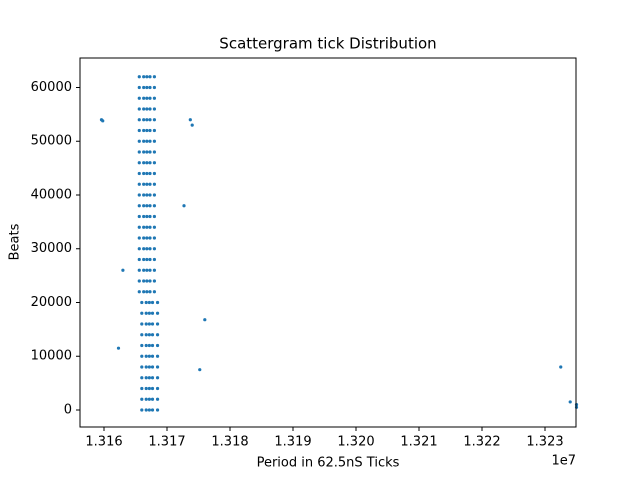  I want to click on chart-title: Scattergram tick Distribution, so click(327, 44).